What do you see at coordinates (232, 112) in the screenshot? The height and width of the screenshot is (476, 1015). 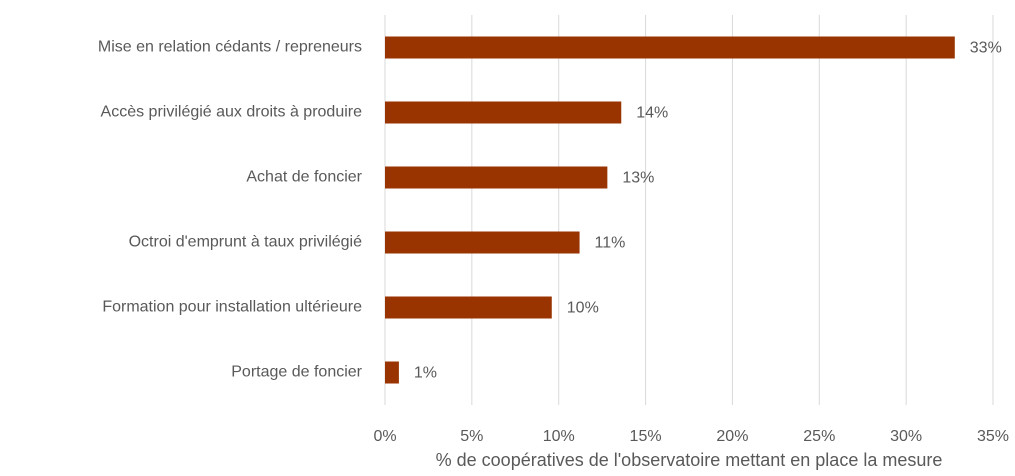 I see `y-tick-label: Accès privilégié aux droits à produire` at bounding box center [232, 112].